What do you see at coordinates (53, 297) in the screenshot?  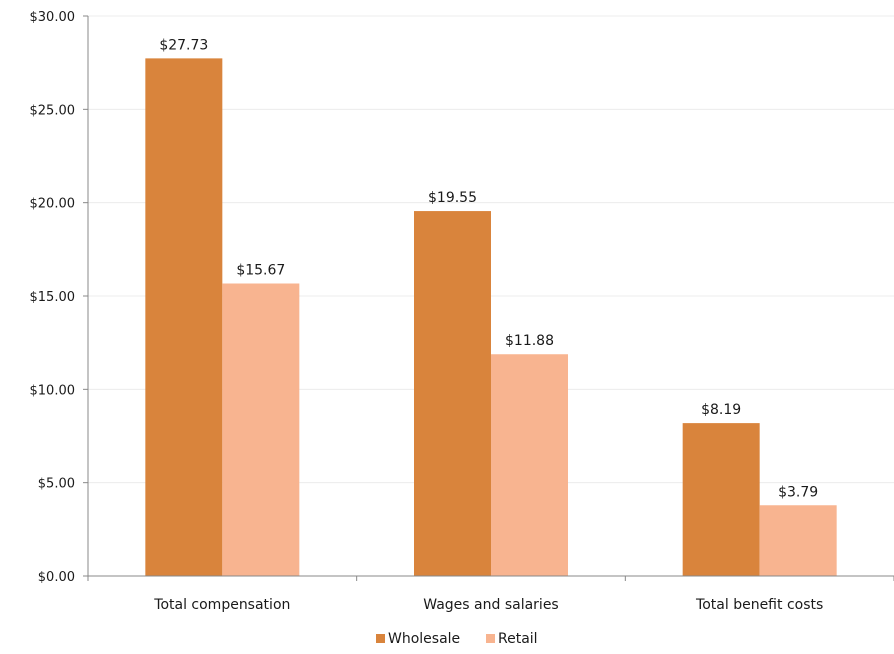 I see `y-tick-label: $15.00` at bounding box center [53, 297].